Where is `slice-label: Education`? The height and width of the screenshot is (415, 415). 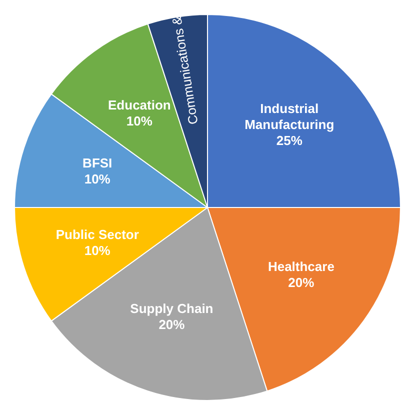
slice-label: Education is located at coordinates (139, 104).